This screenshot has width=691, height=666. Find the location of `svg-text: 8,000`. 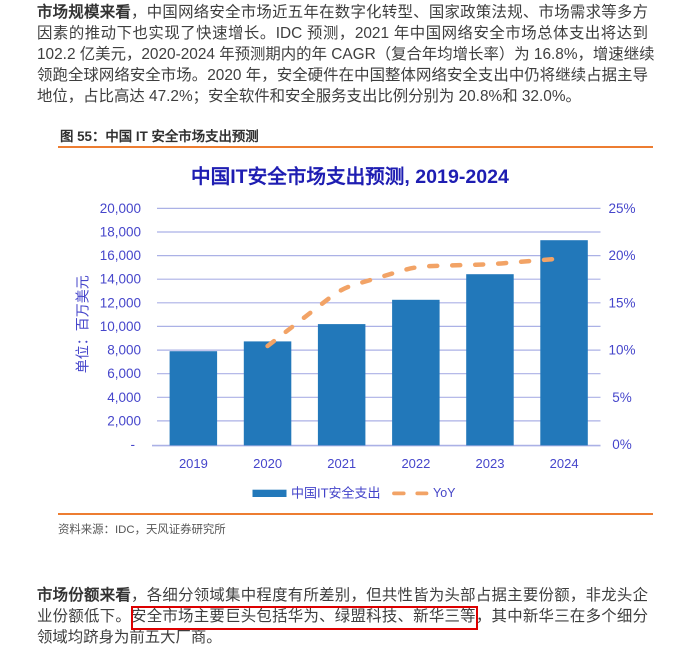

svg-text: 8,000 is located at coordinates (124, 350).